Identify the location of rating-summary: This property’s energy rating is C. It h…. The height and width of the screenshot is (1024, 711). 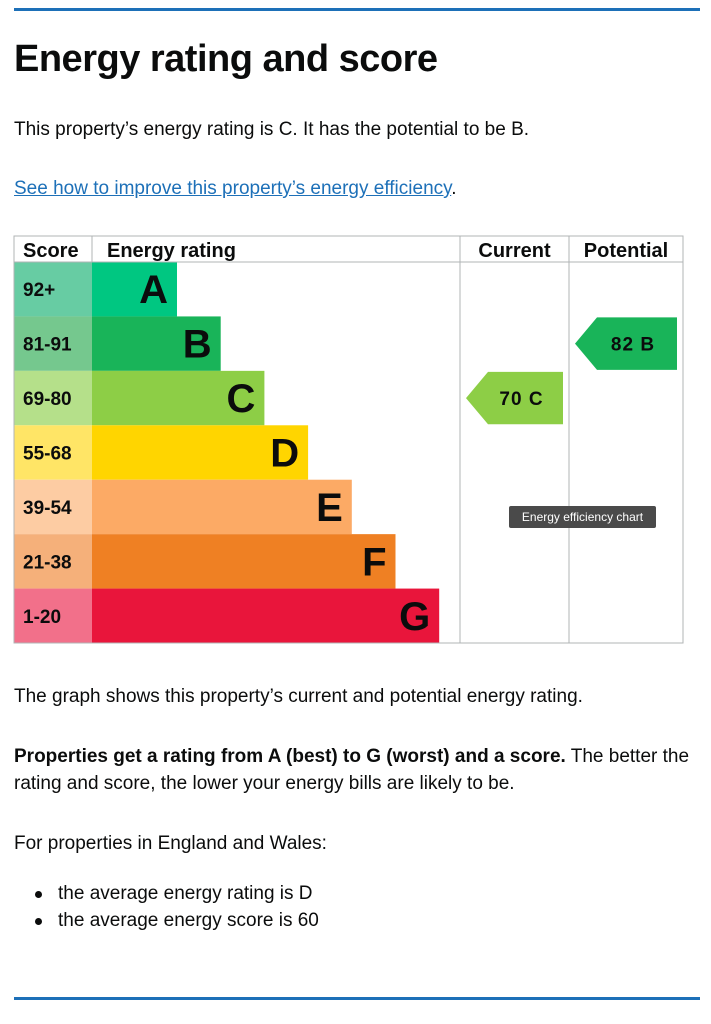
(272, 129).